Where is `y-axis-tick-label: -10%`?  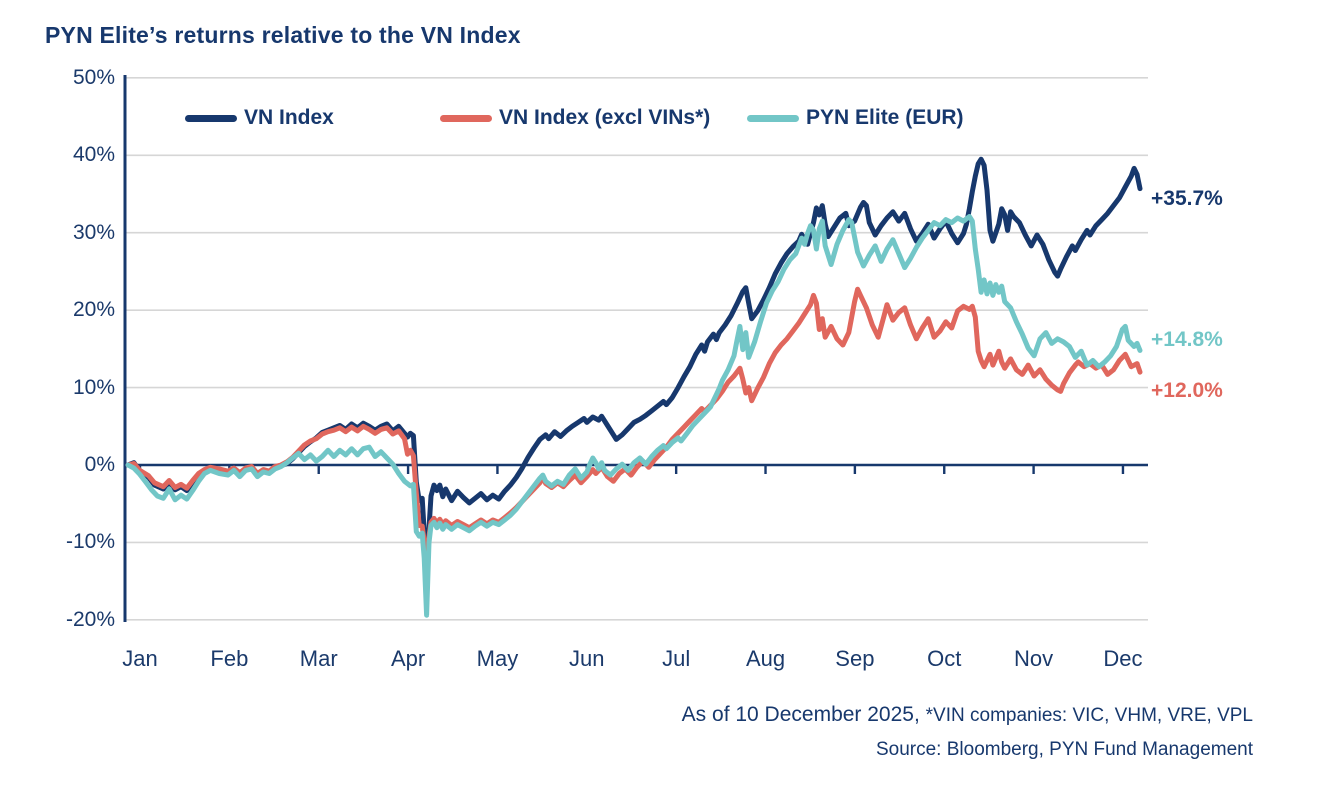 y-axis-tick-label: -10% is located at coordinates (90, 542).